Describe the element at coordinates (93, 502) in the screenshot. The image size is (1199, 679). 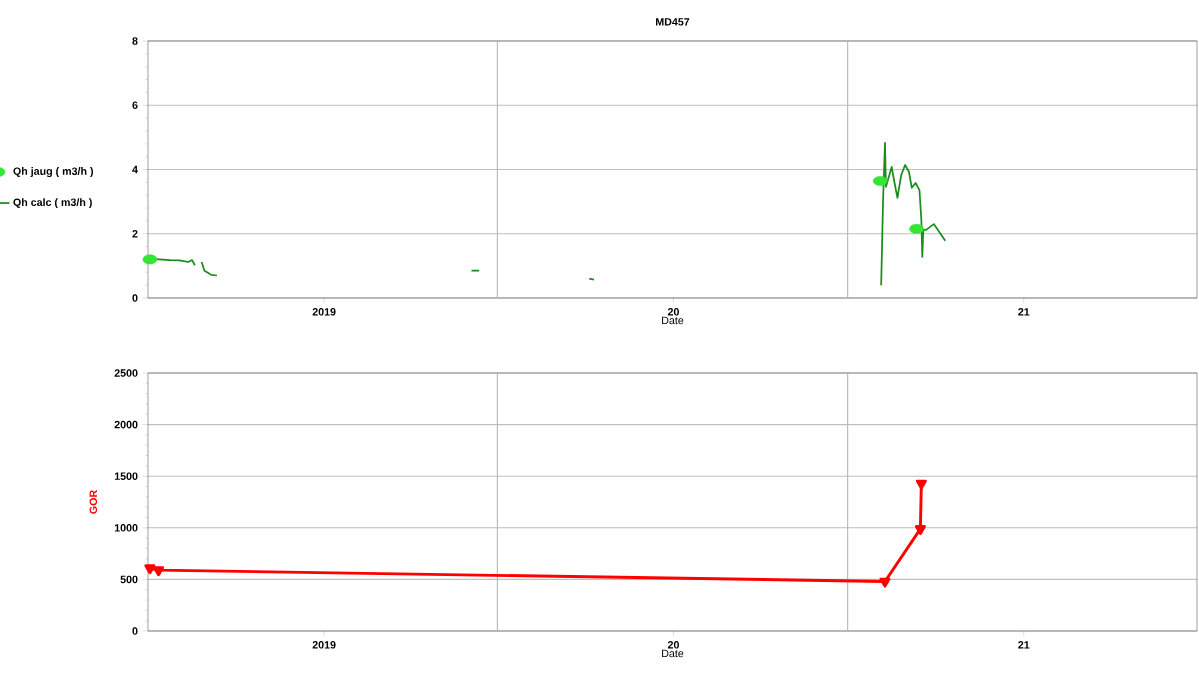
I see `y-axis-title: GOR` at that location.